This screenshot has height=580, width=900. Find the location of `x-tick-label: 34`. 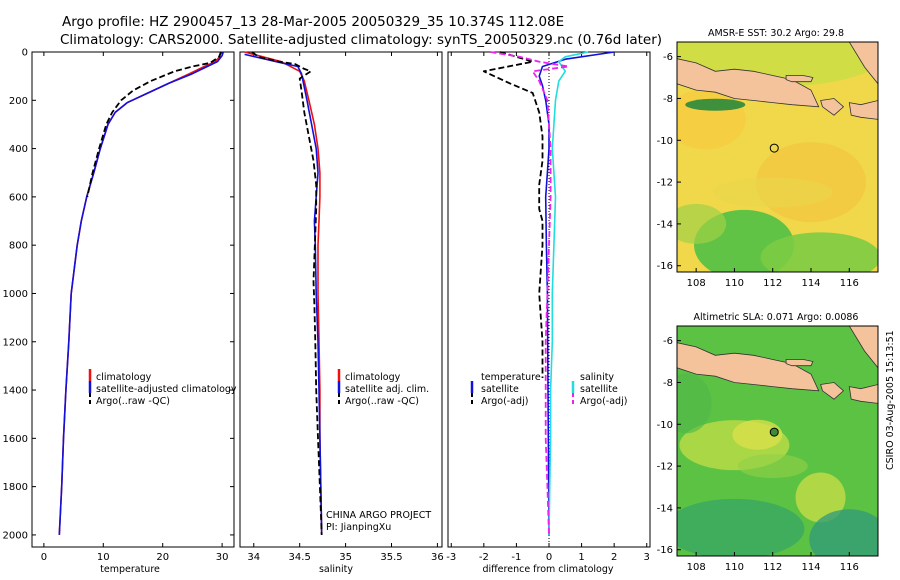

x-tick-label: 34 is located at coordinates (253, 557).